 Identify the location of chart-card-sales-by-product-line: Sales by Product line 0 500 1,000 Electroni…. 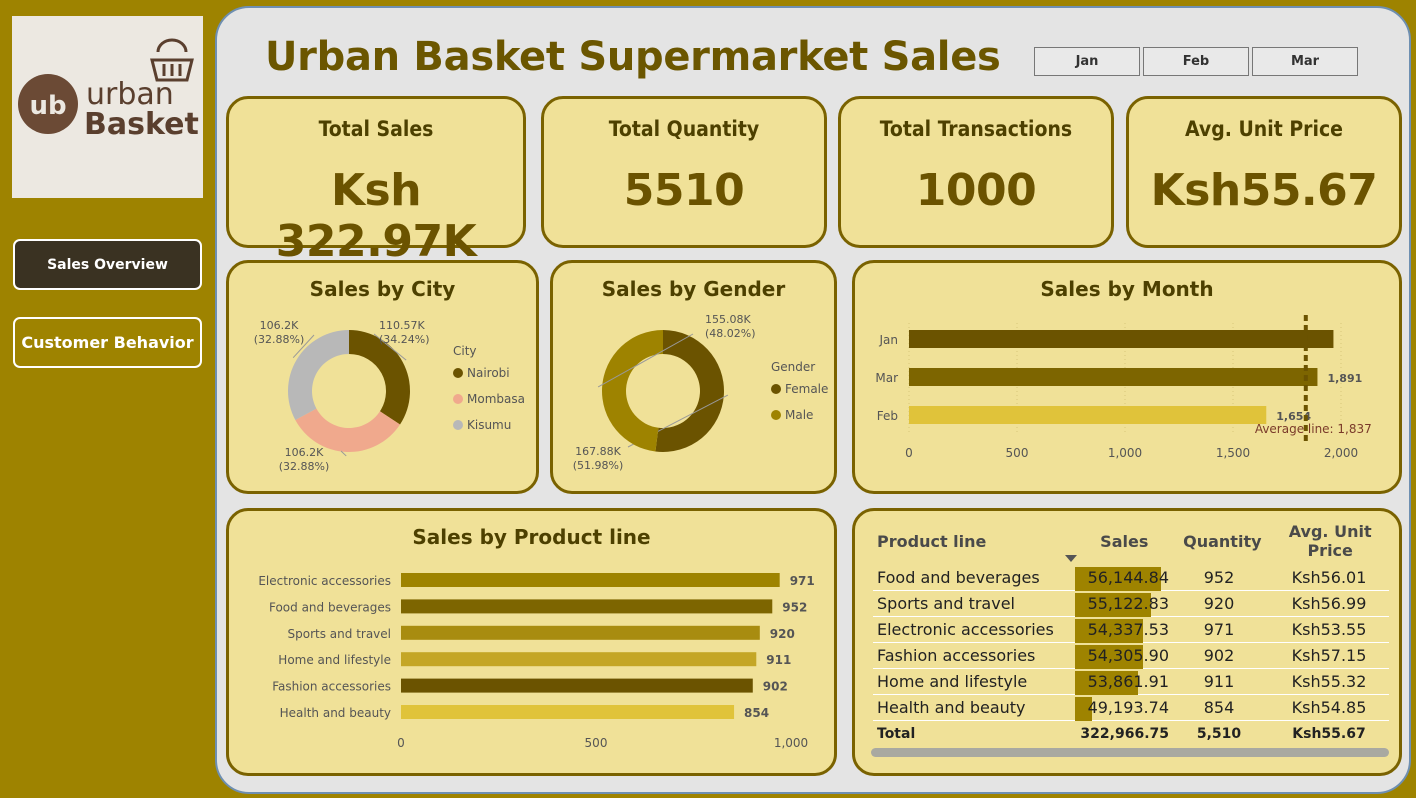
(531, 642).